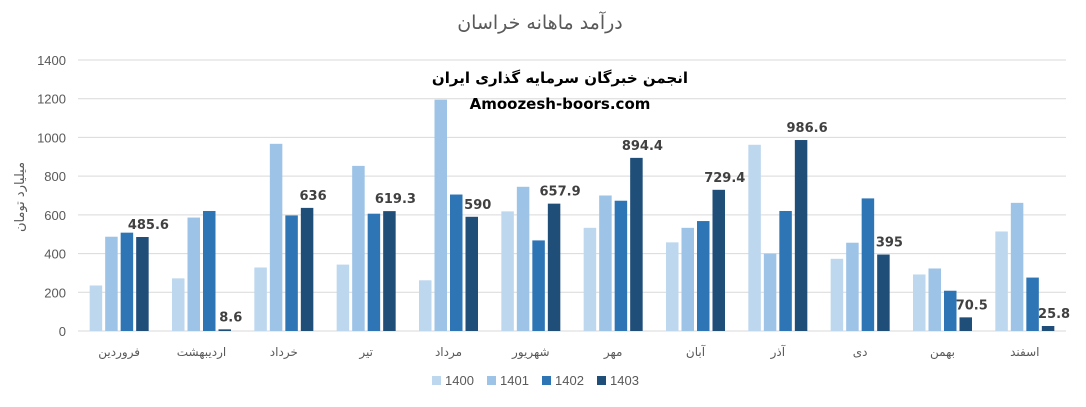 The height and width of the screenshot is (407, 1086). I want to click on legend-label: 1401, so click(514, 380).